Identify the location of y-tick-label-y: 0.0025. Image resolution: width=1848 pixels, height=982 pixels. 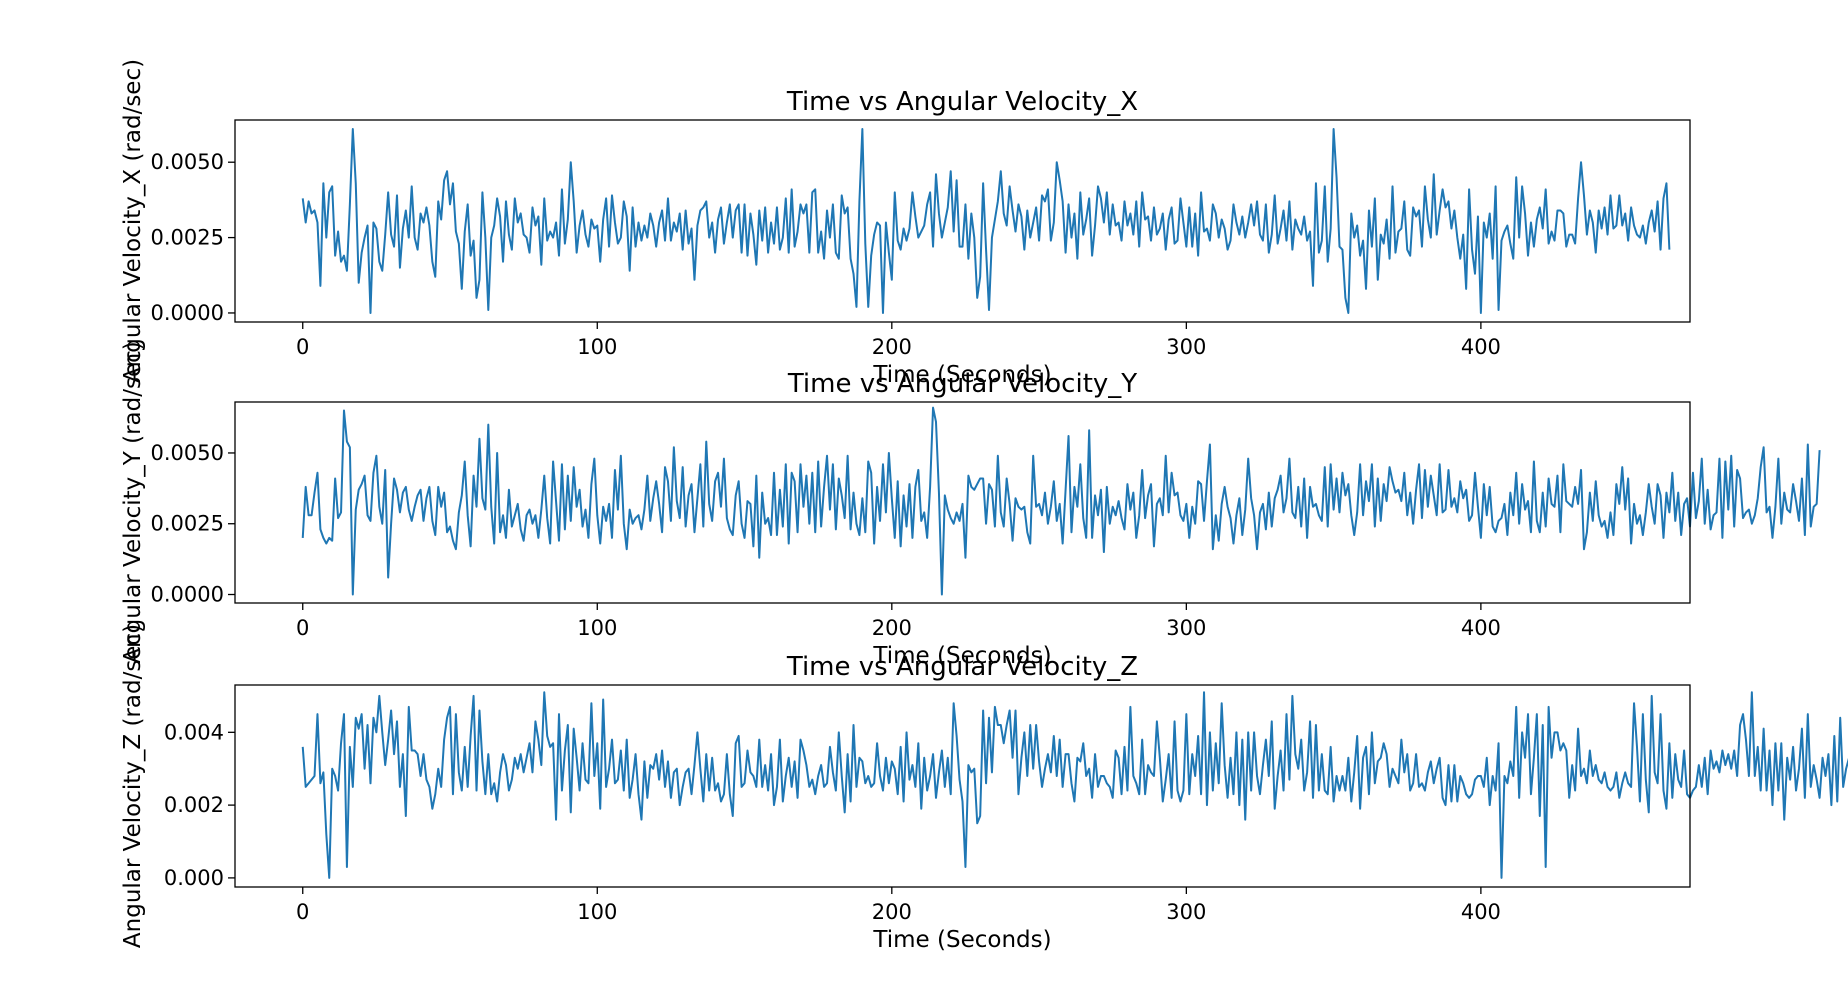
(187, 524).